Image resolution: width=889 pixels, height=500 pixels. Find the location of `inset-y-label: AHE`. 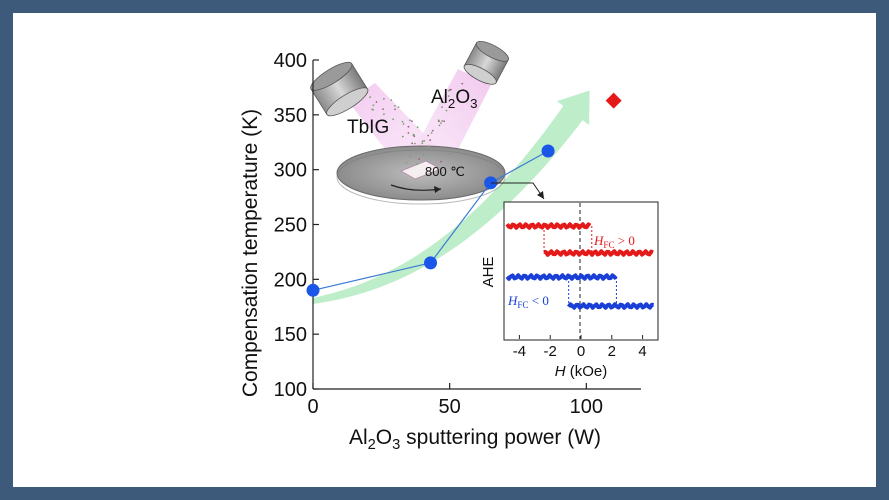

inset-y-label: AHE is located at coordinates (488, 272).